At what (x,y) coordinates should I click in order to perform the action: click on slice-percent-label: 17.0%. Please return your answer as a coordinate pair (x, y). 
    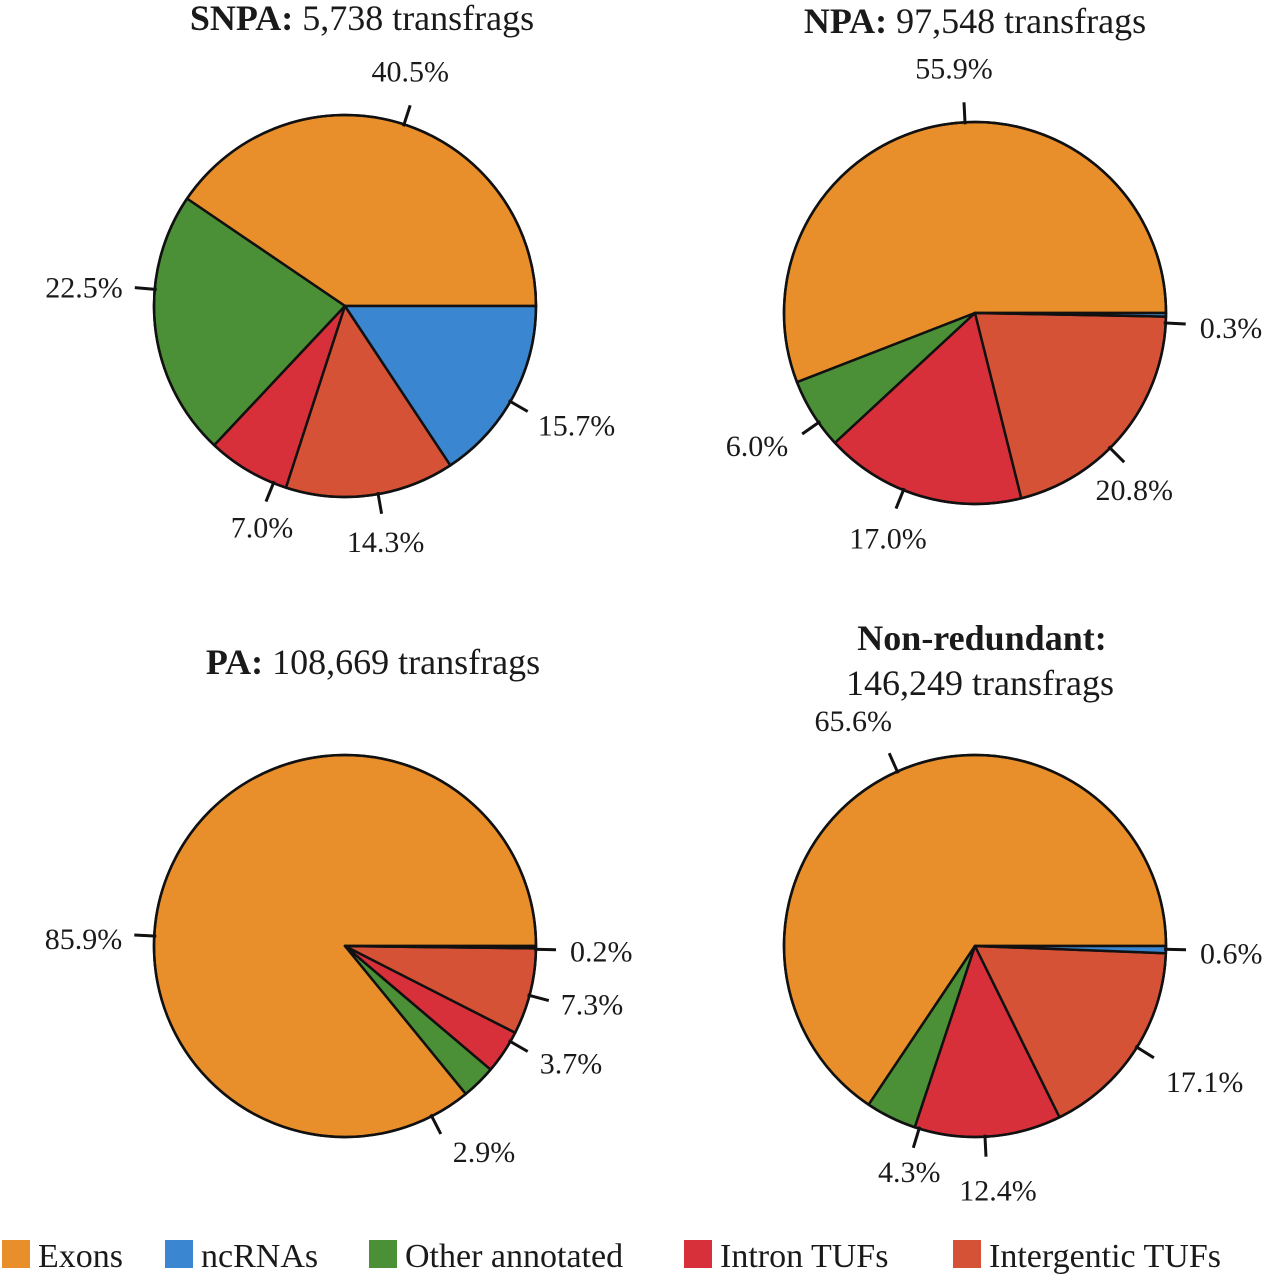
    Looking at the image, I should click on (888, 539).